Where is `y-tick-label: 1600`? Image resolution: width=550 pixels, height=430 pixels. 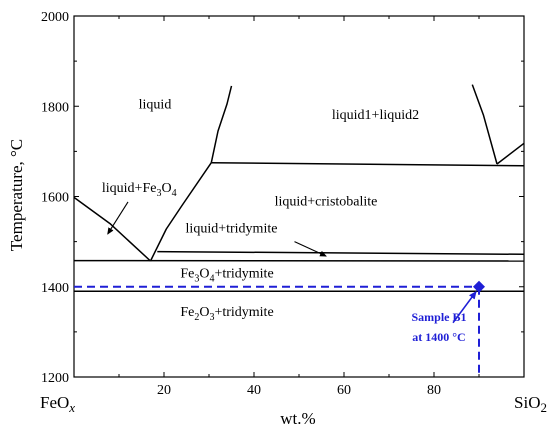
y-tick-label: 1600 is located at coordinates (55, 198).